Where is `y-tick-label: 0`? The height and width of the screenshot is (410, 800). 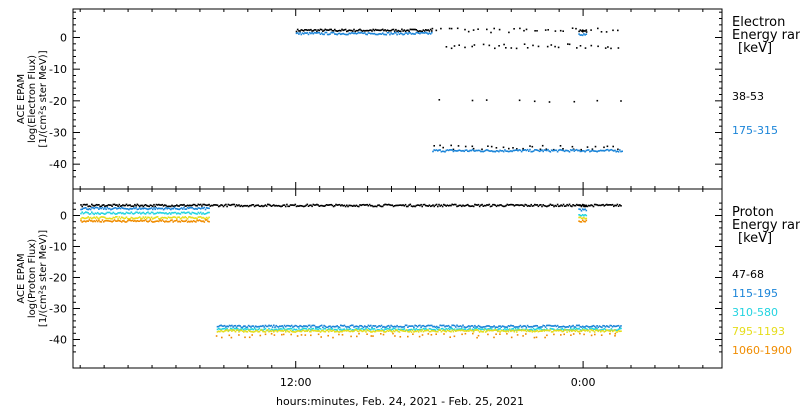
y-tick-label: 0 is located at coordinates (63, 216).